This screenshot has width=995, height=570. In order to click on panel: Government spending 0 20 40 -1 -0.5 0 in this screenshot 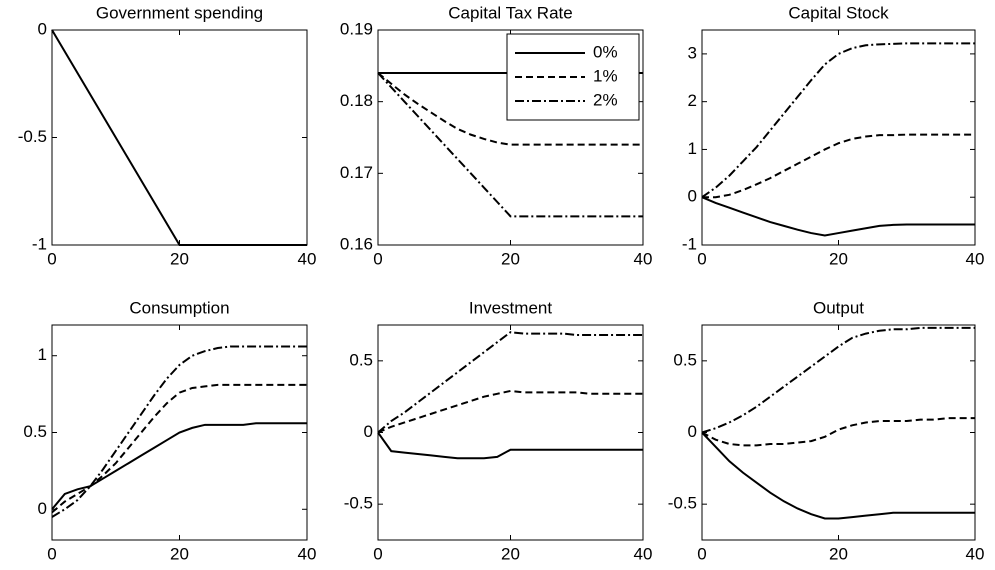, I will do `click(167, 135)`.